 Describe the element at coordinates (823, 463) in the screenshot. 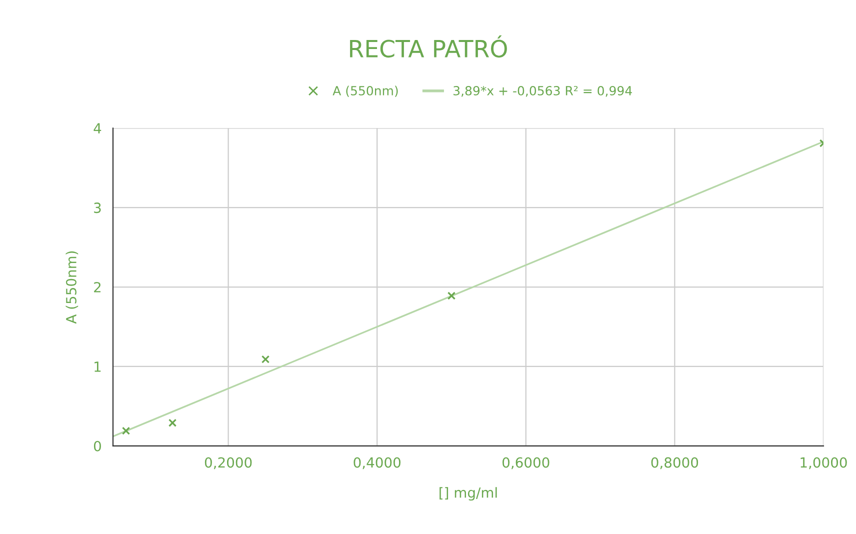

I see `x-tick-label: 1,0000` at that location.